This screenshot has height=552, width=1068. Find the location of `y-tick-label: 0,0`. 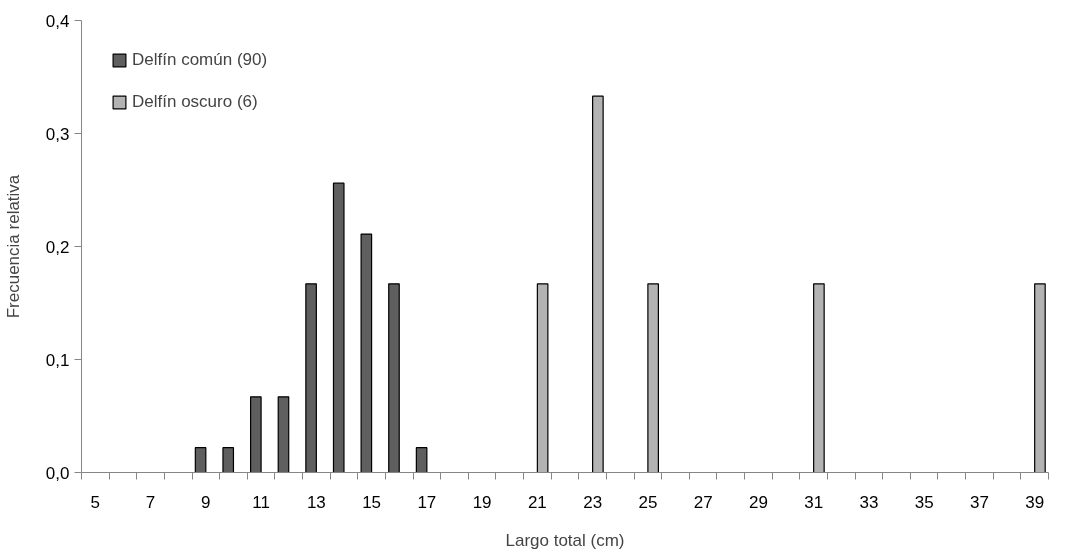

y-tick-label: 0,0 is located at coordinates (57, 473).